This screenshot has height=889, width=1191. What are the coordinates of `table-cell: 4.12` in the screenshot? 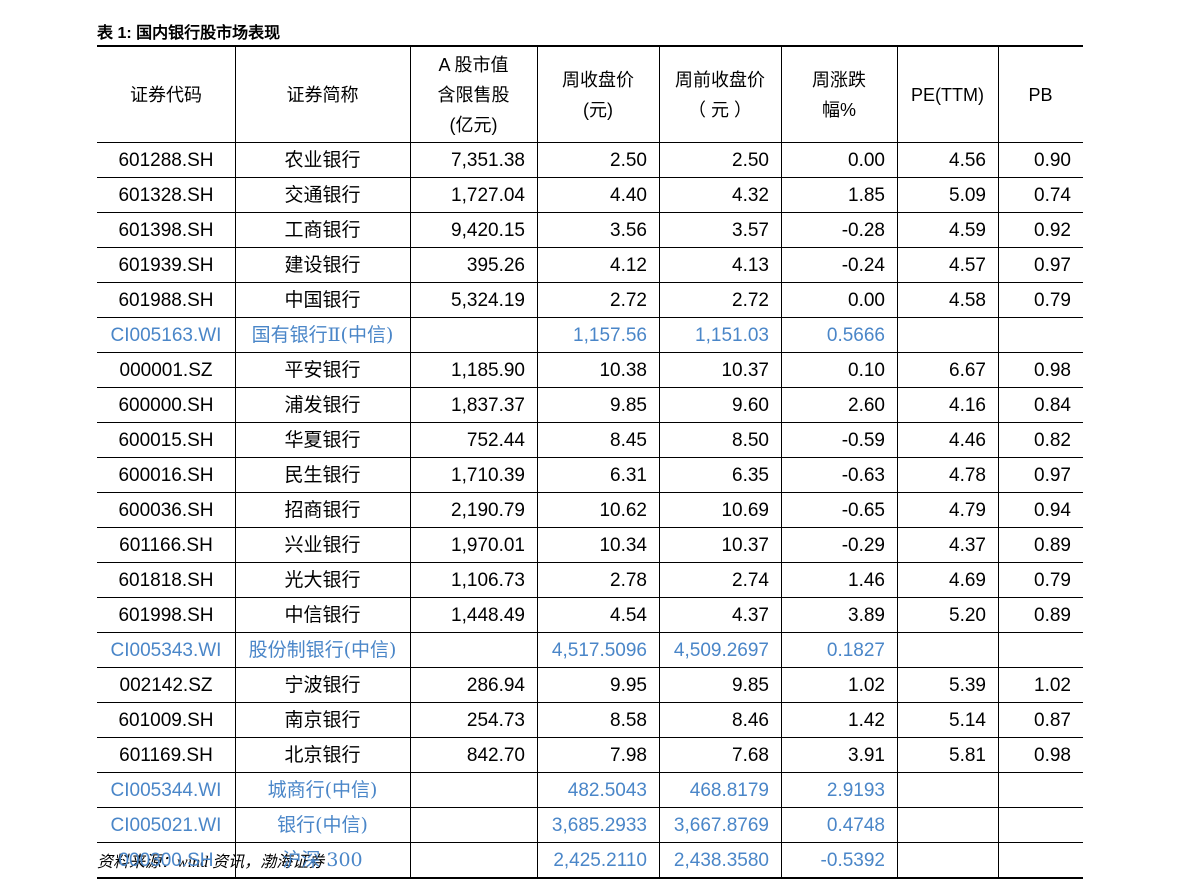 It's located at (628, 265).